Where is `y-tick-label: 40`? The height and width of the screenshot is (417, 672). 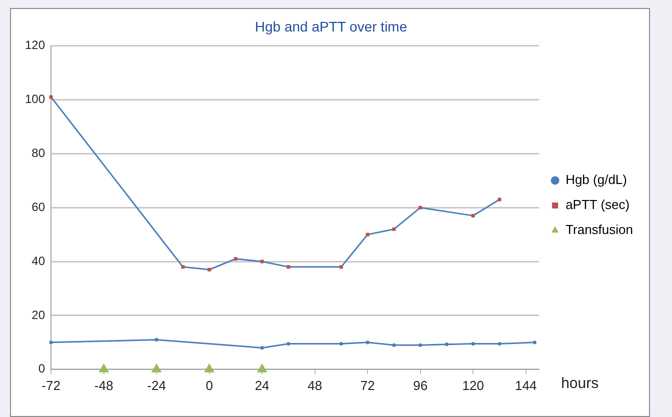 y-tick-label: 40 is located at coordinates (39, 261).